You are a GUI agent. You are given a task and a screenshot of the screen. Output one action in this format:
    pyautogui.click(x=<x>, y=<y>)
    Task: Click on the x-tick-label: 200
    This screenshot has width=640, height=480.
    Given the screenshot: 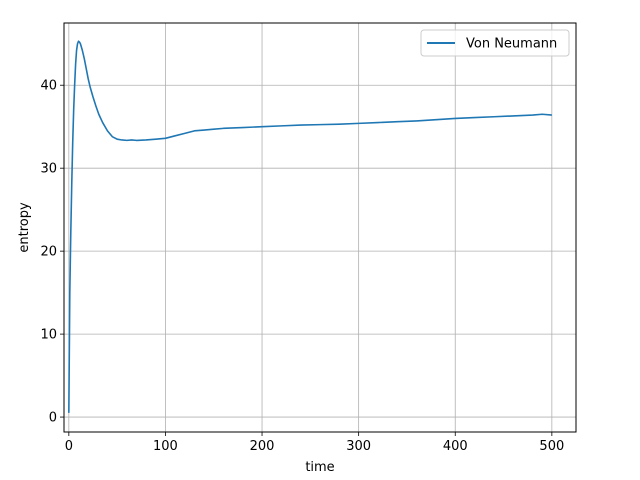 What is the action you would take?
    pyautogui.click(x=262, y=446)
    